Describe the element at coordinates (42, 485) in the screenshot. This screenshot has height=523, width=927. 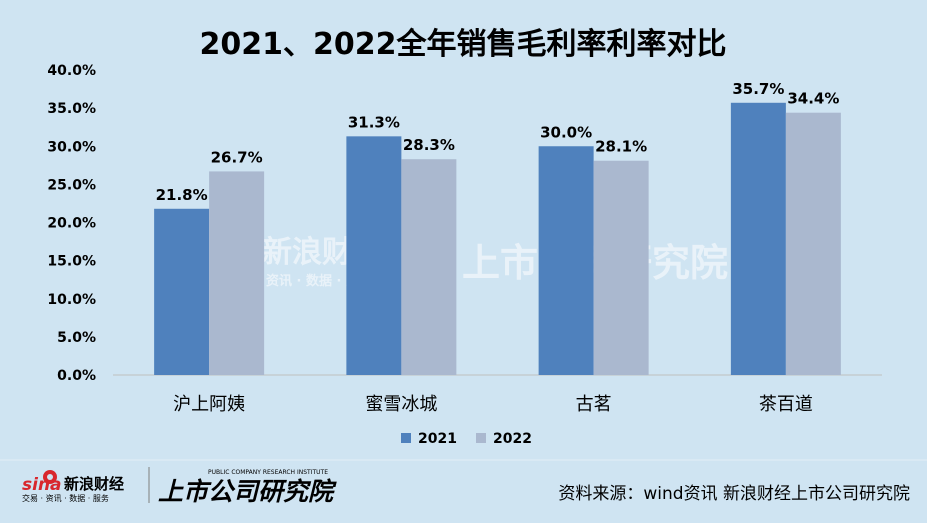
I see `sina-logo-text: sina` at that location.